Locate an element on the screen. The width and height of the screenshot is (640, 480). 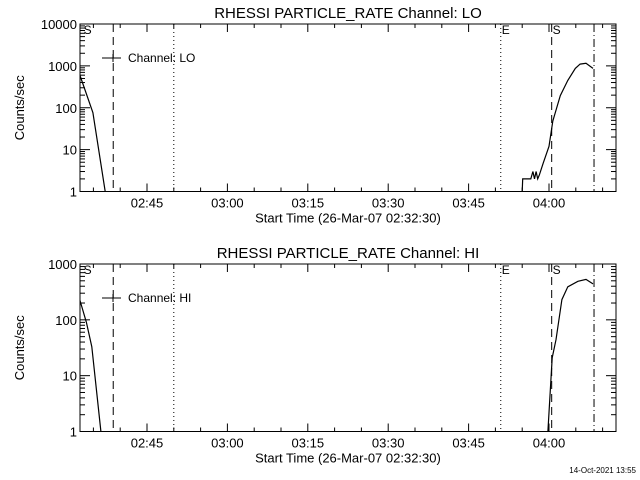
footer-timestamp: 14-Oct-2021 13:55 is located at coordinates (602, 470).